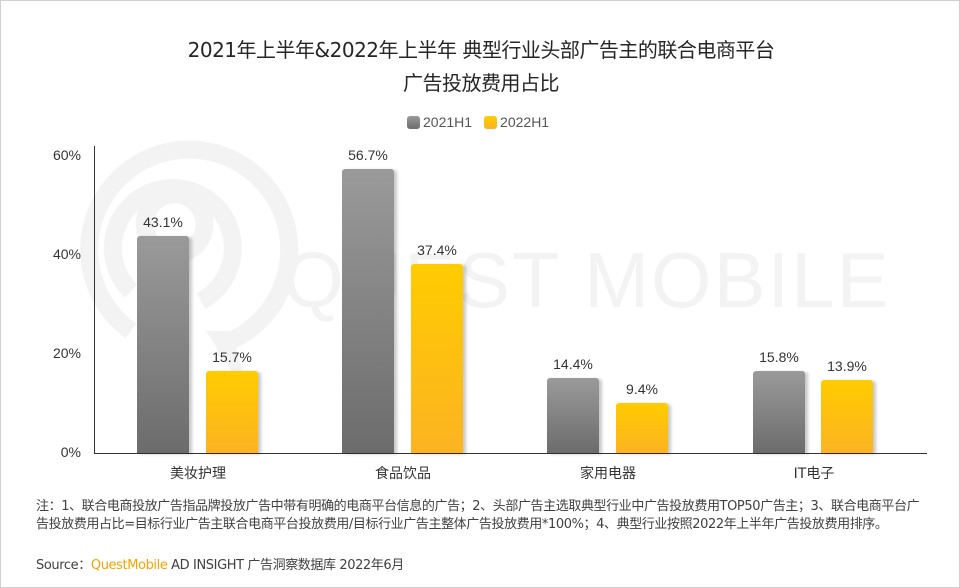 Image resolution: width=960 pixels, height=588 pixels. What do you see at coordinates (368, 155) in the screenshot?
I see `value-label: 56.7%` at bounding box center [368, 155].